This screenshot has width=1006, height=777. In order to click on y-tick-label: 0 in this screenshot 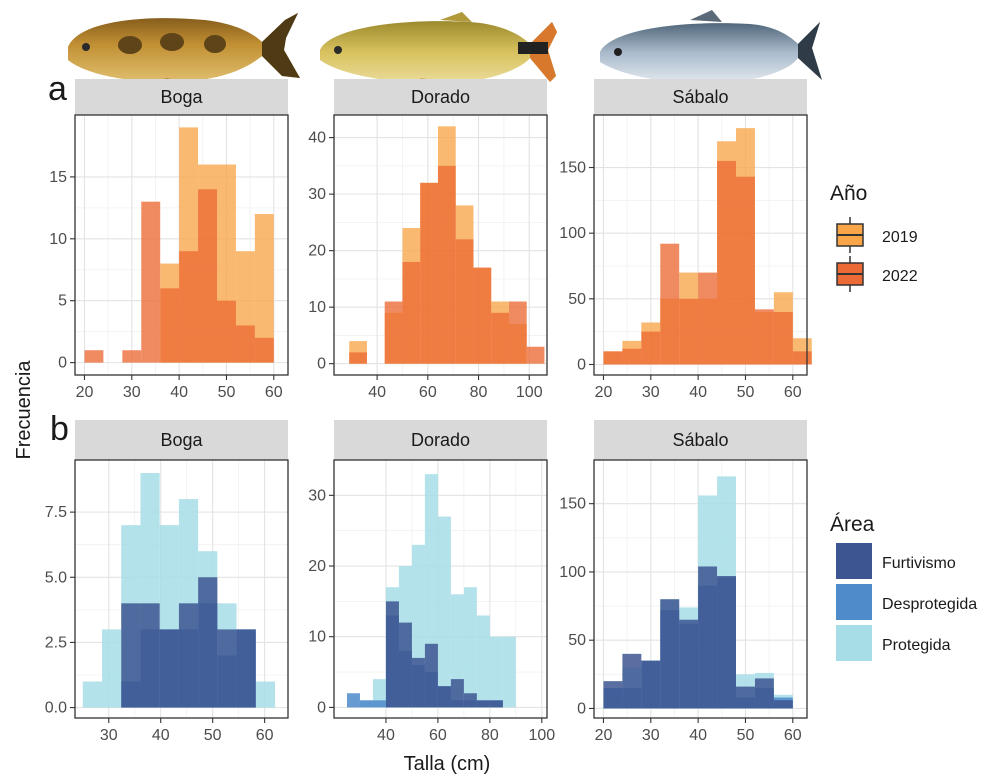, I will do `click(321, 364)`.